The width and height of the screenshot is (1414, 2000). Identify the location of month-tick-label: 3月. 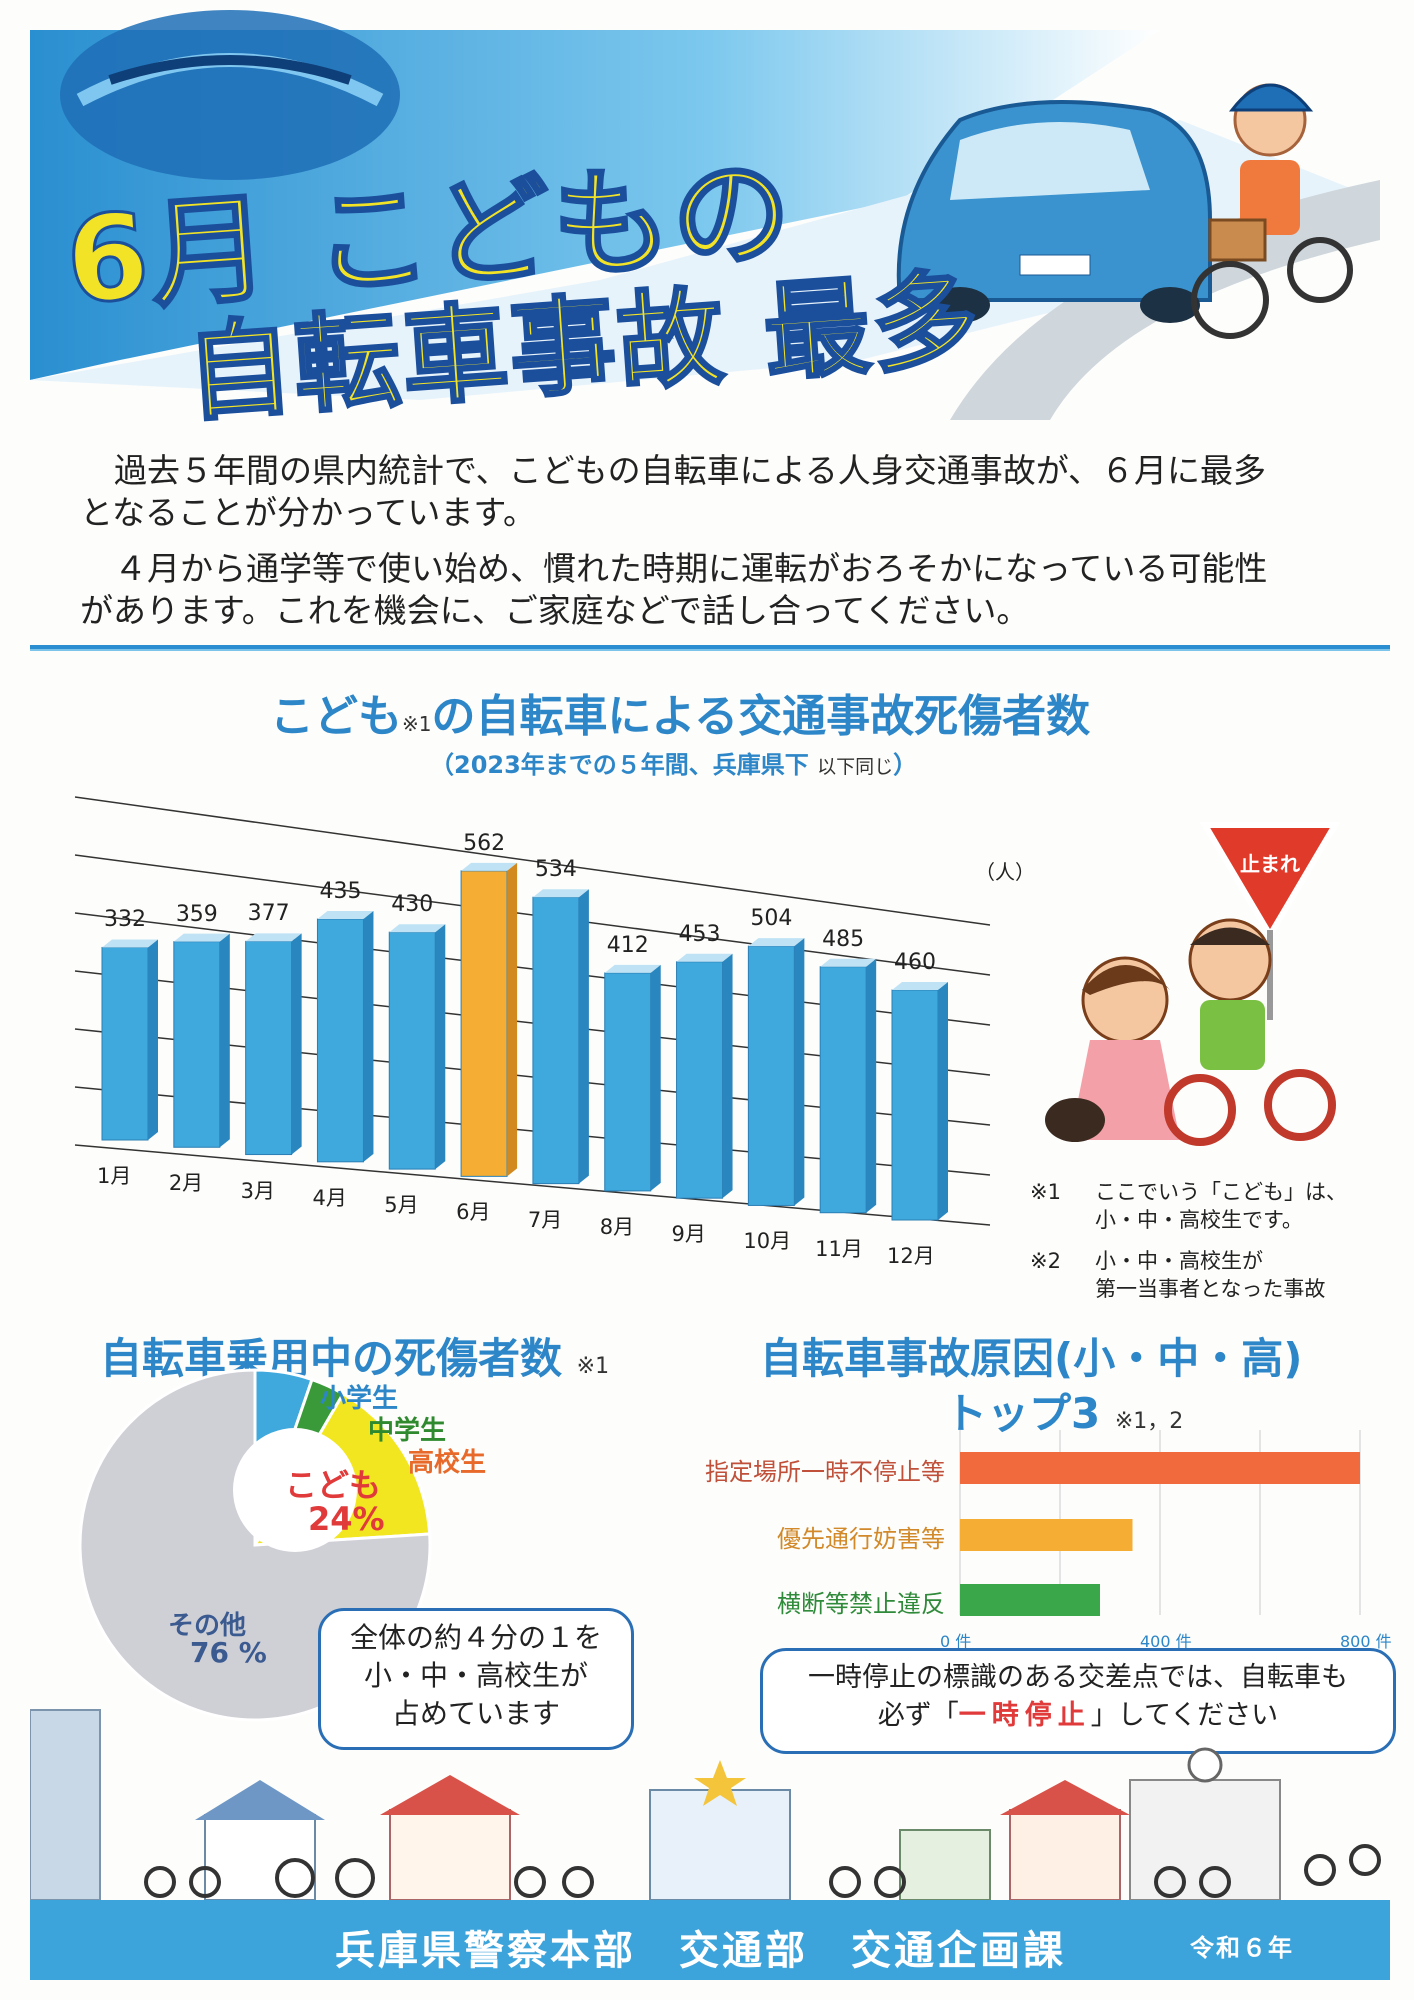
(257, 1190).